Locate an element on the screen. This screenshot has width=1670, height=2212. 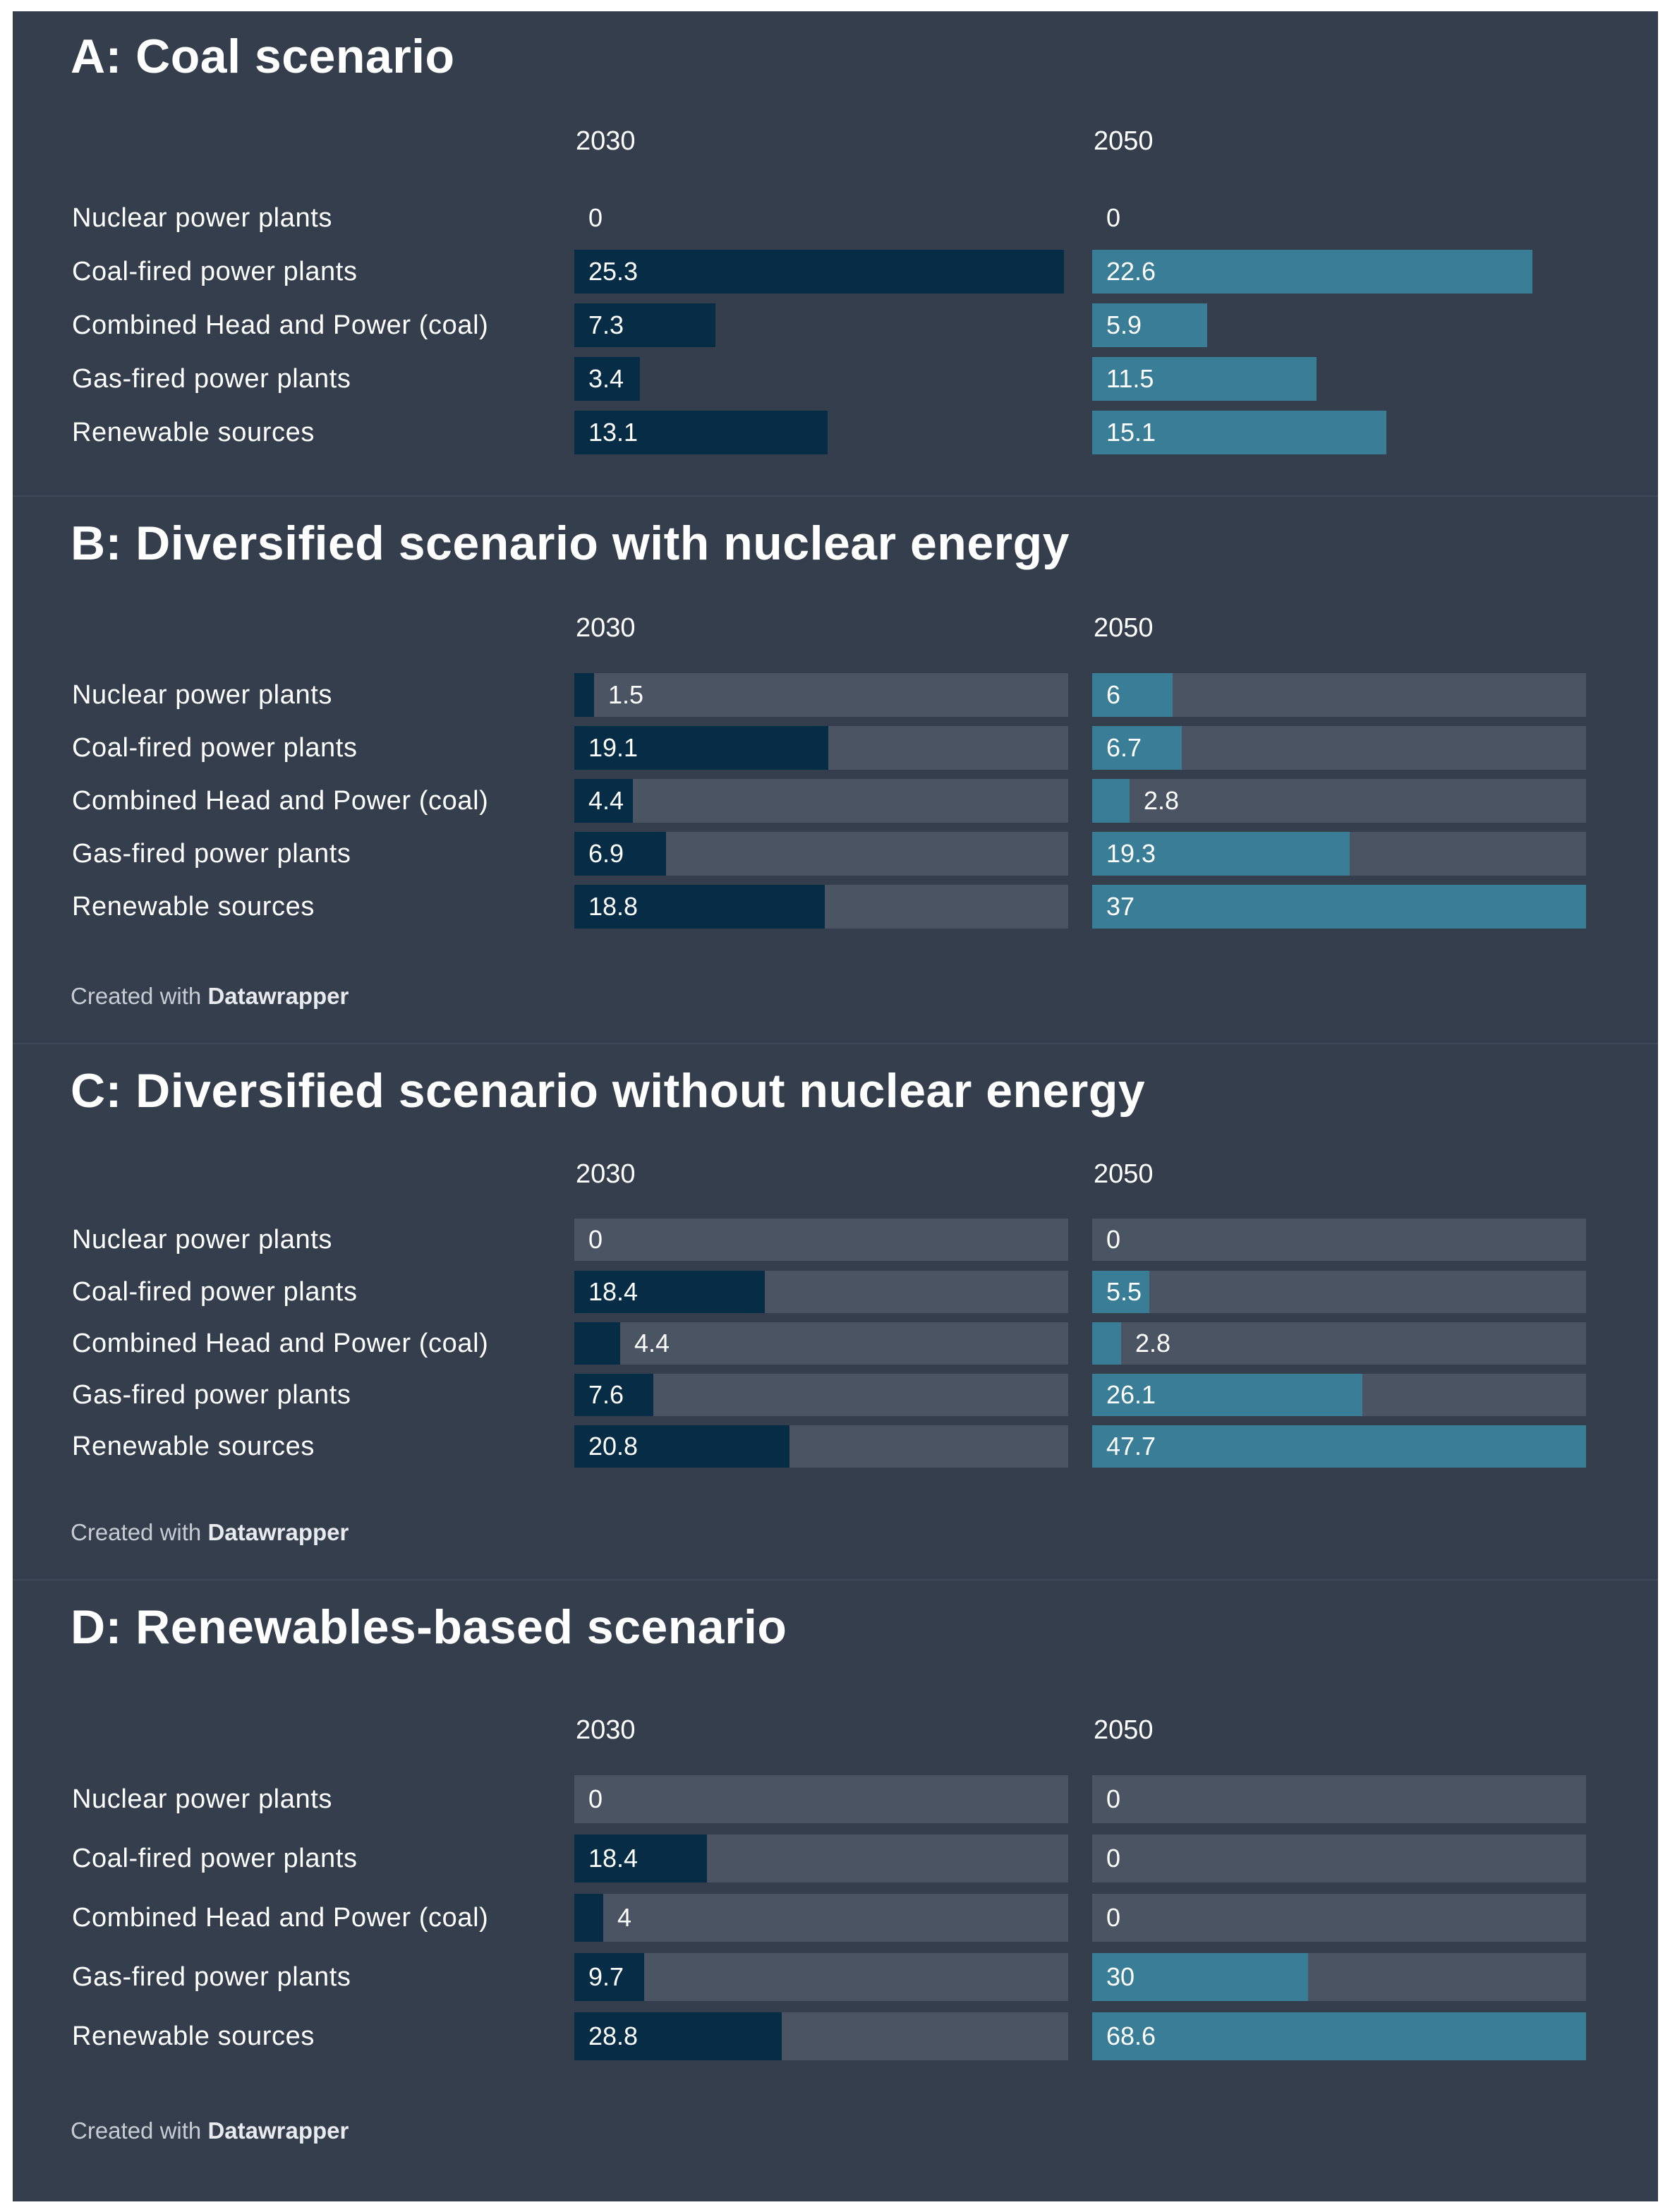
data-label: 20.8 is located at coordinates (613, 1446).